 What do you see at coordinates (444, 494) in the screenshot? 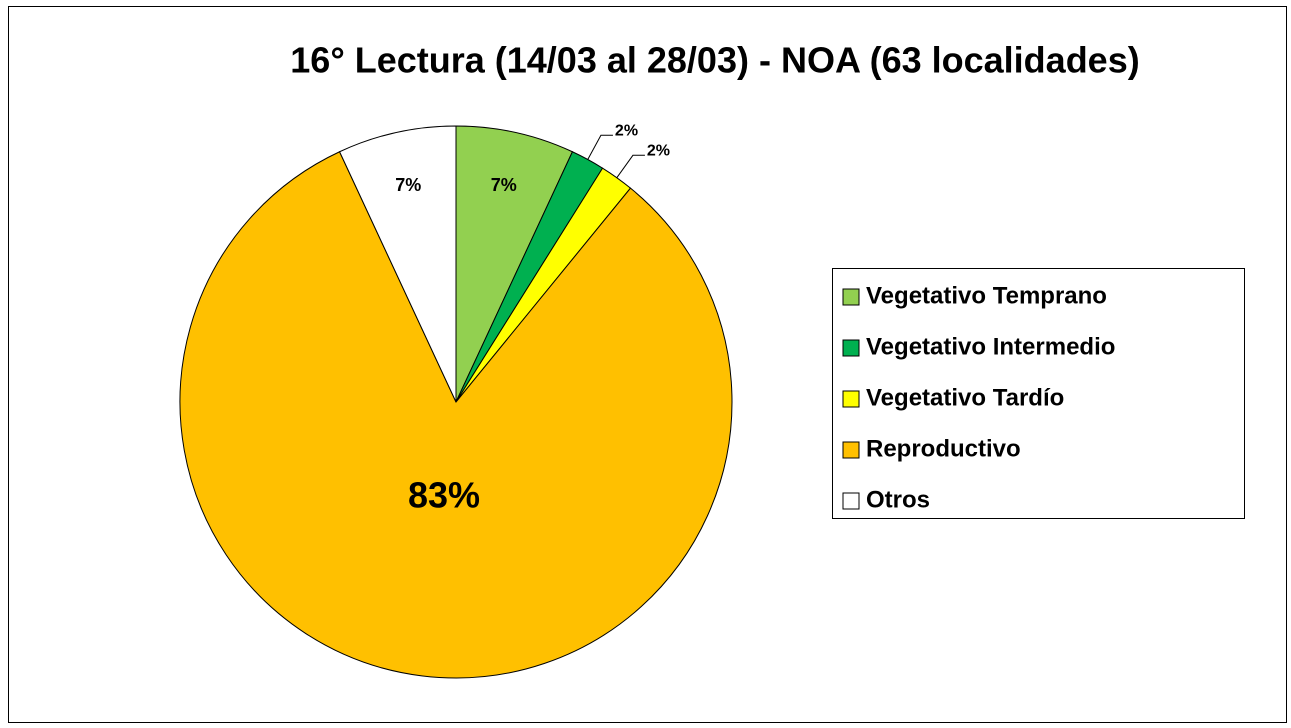
I see `data-label: 83%` at bounding box center [444, 494].